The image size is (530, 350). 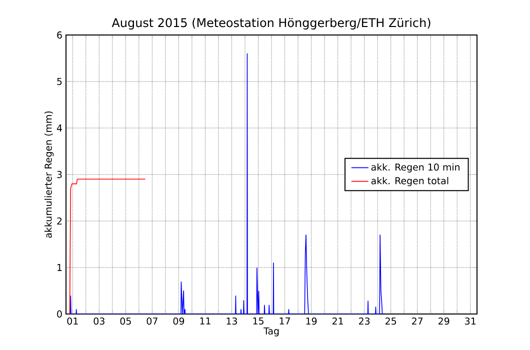 I want to click on x-tick-label: 07, so click(x=152, y=321).